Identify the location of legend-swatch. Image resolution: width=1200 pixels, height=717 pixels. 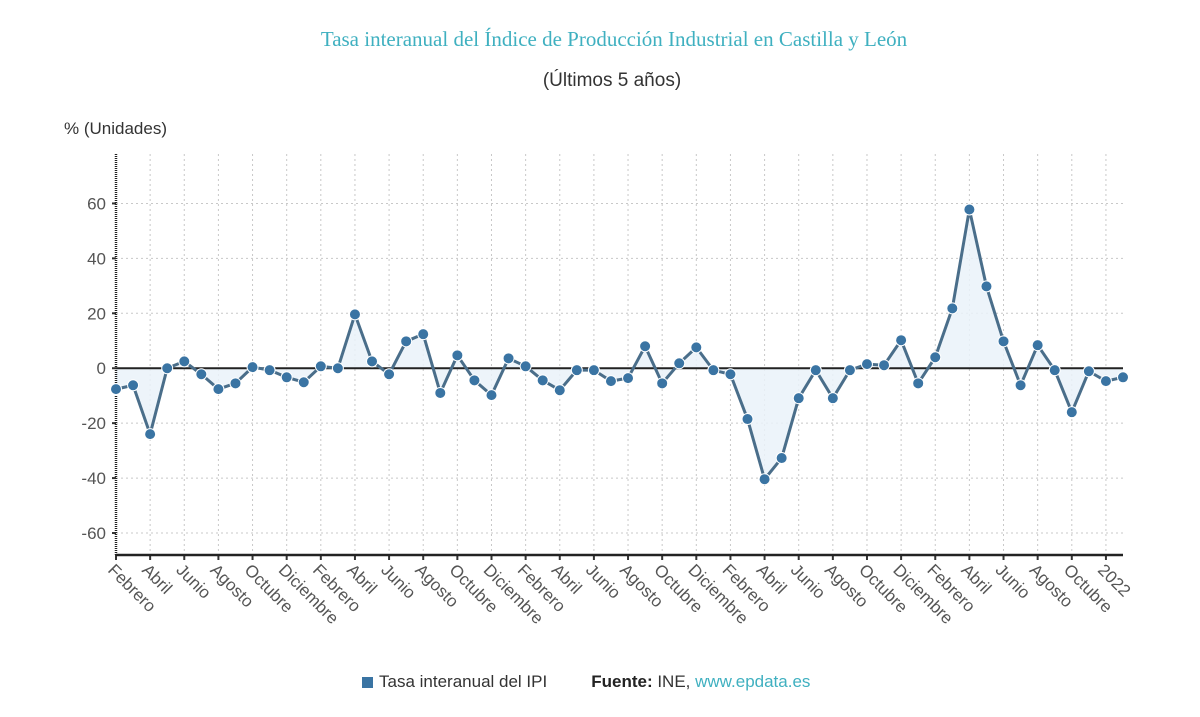
(367, 682).